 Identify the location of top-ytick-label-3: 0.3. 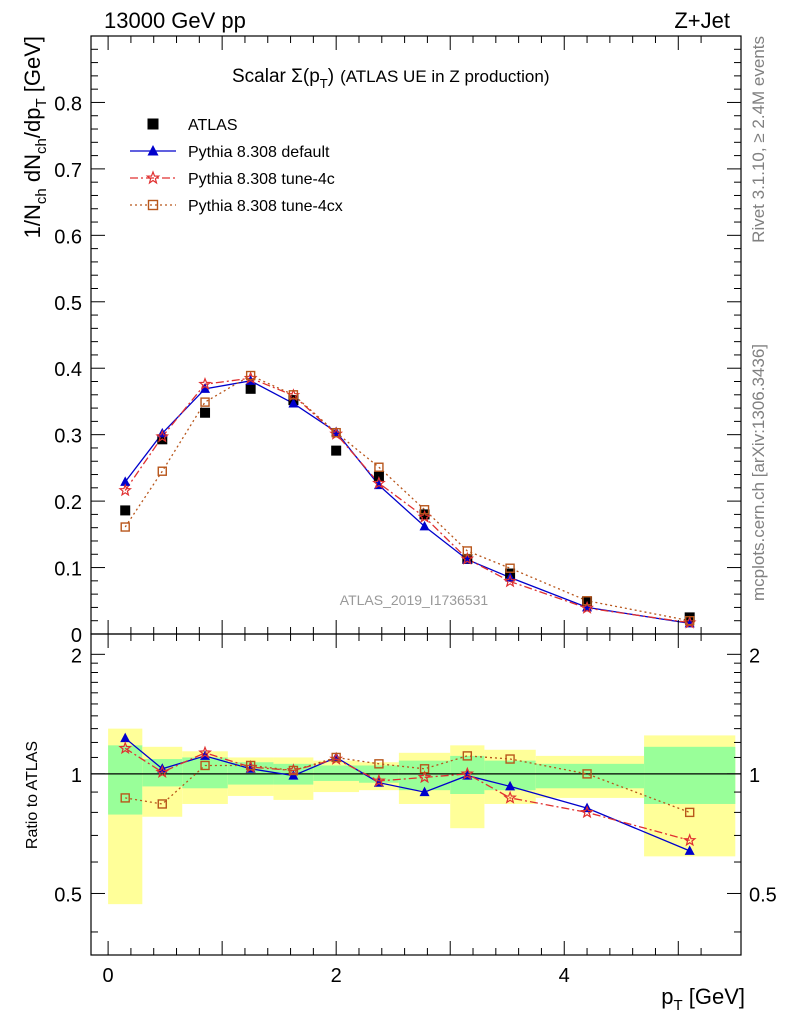
(68, 437).